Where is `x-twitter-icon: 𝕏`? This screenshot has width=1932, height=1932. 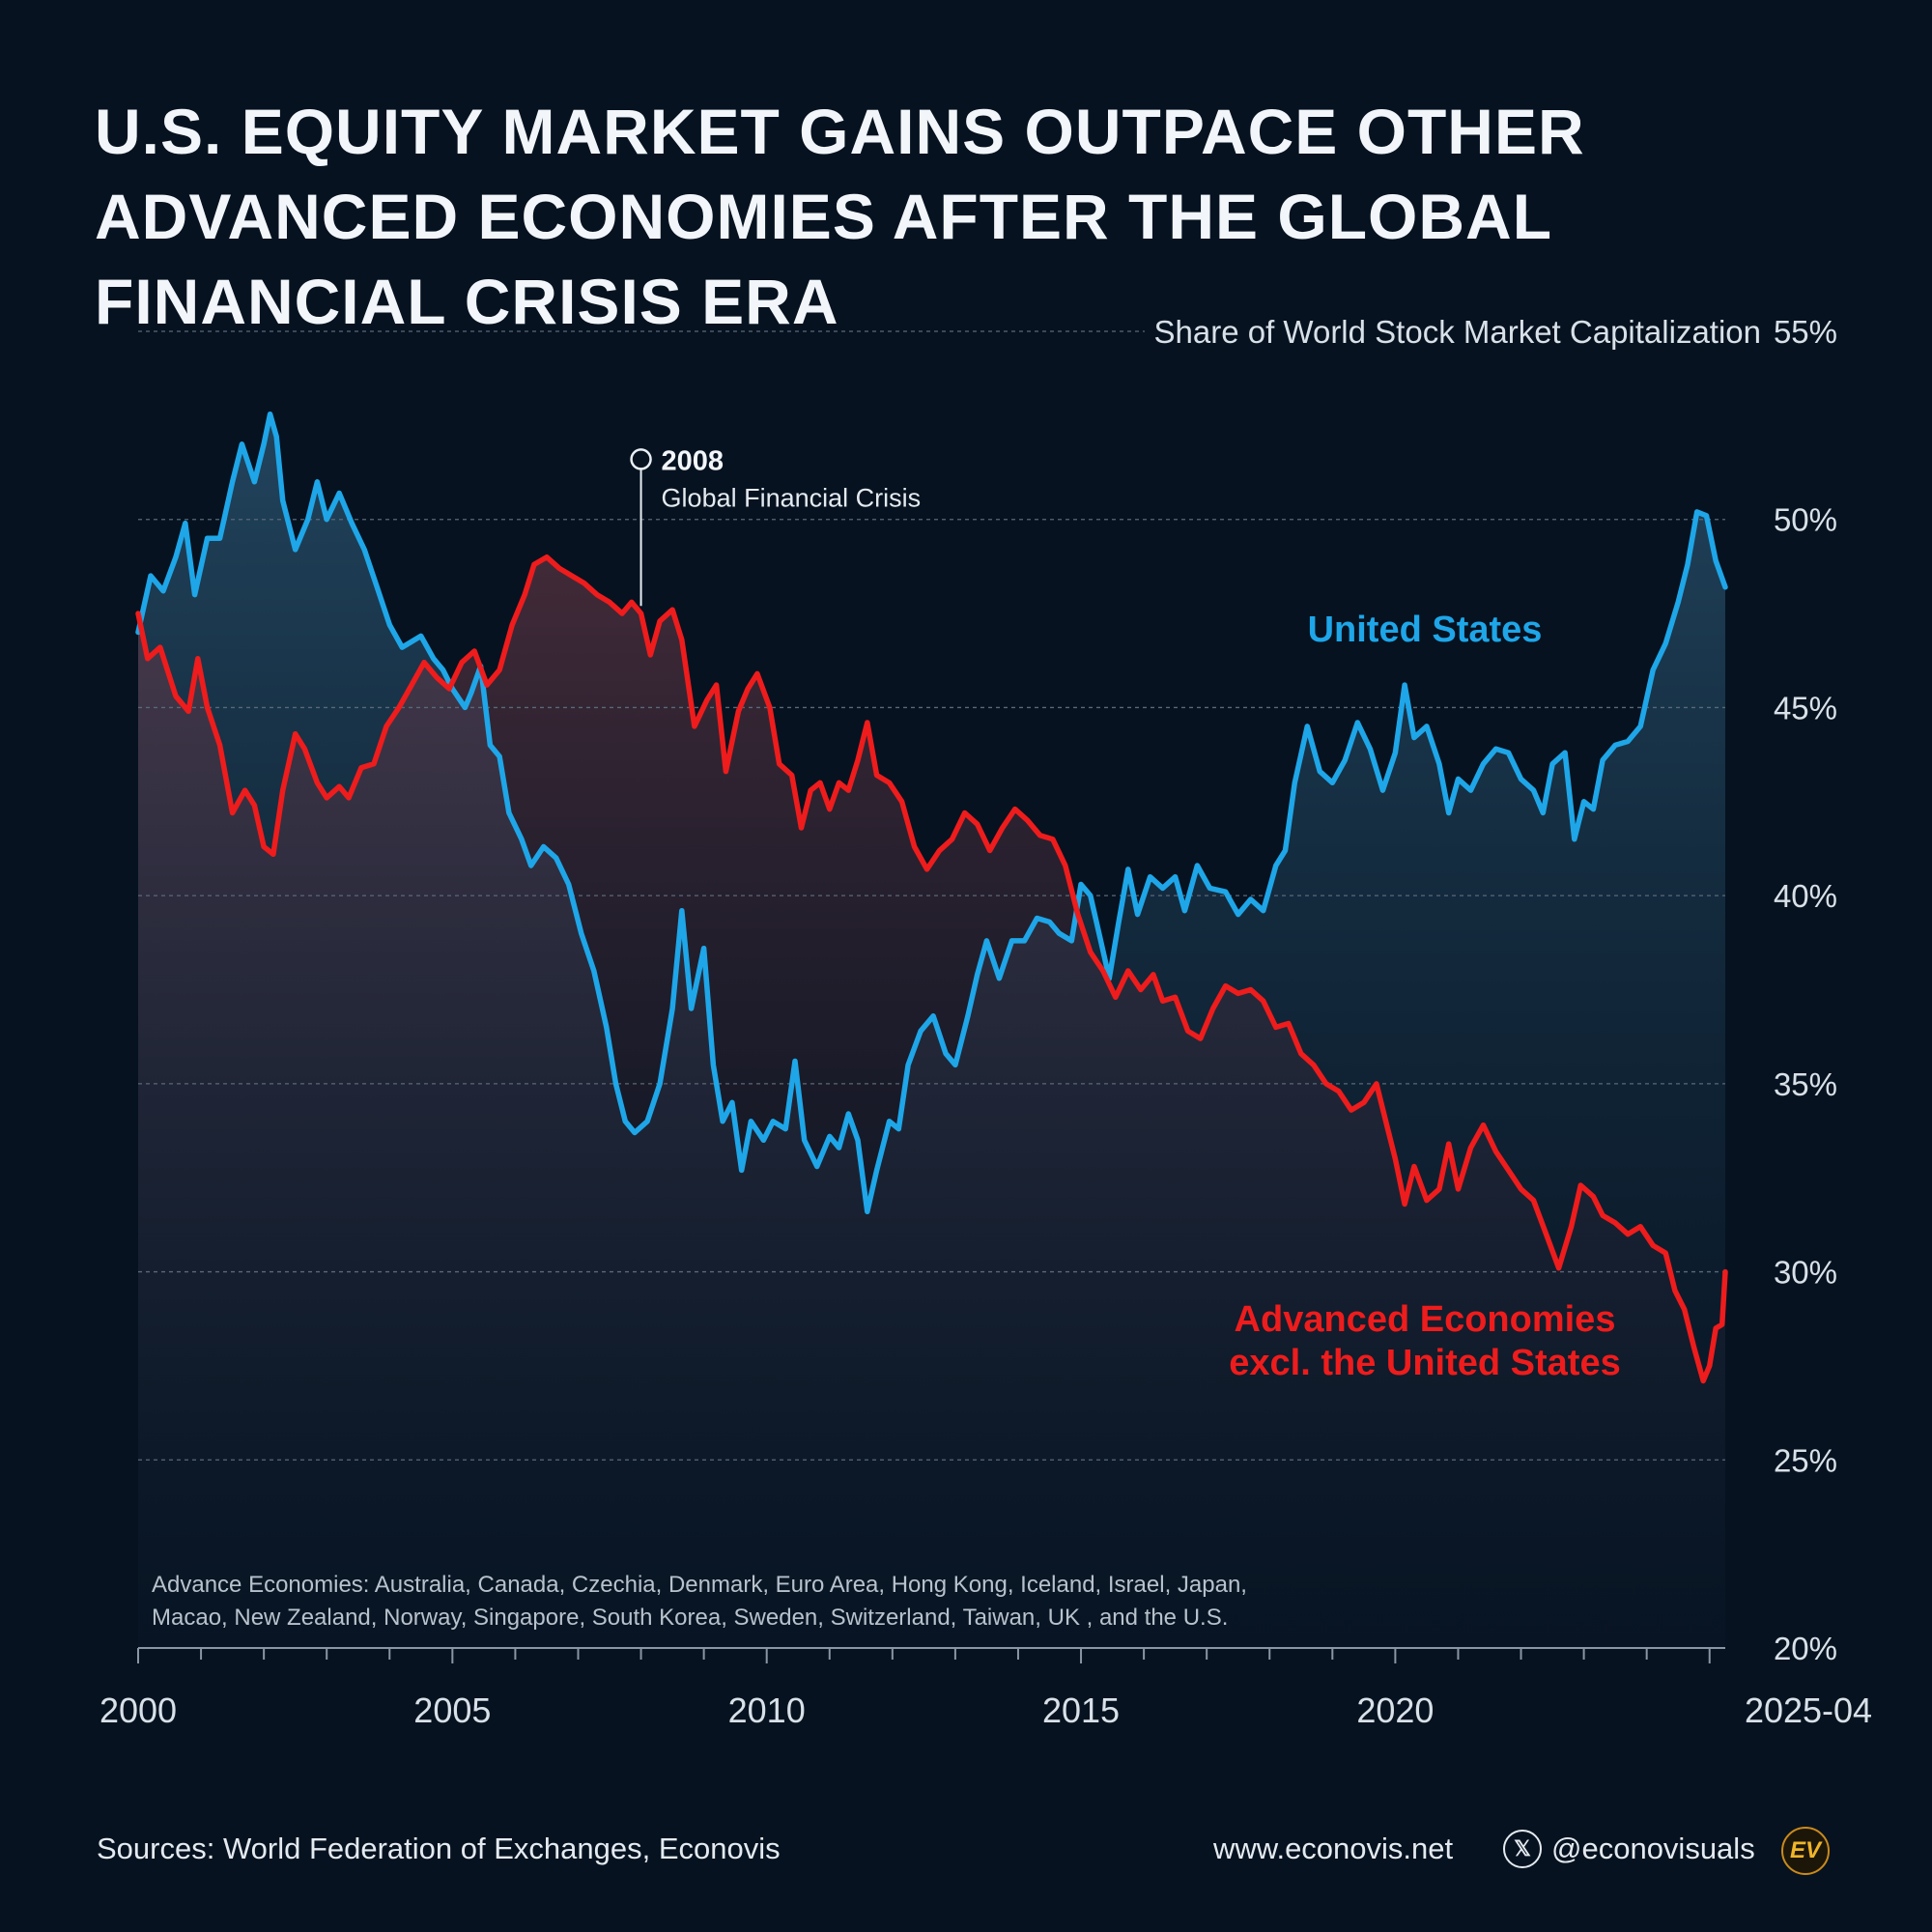 x-twitter-icon: 𝕏 is located at coordinates (1522, 1849).